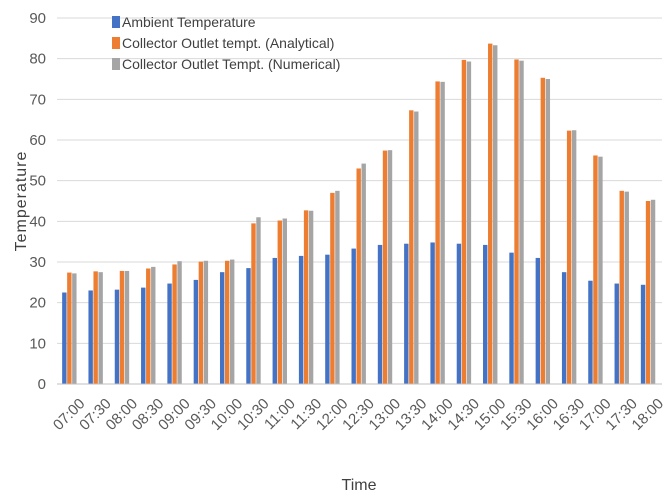 The width and height of the screenshot is (666, 494). I want to click on y-tick-label: 0, so click(42, 384).